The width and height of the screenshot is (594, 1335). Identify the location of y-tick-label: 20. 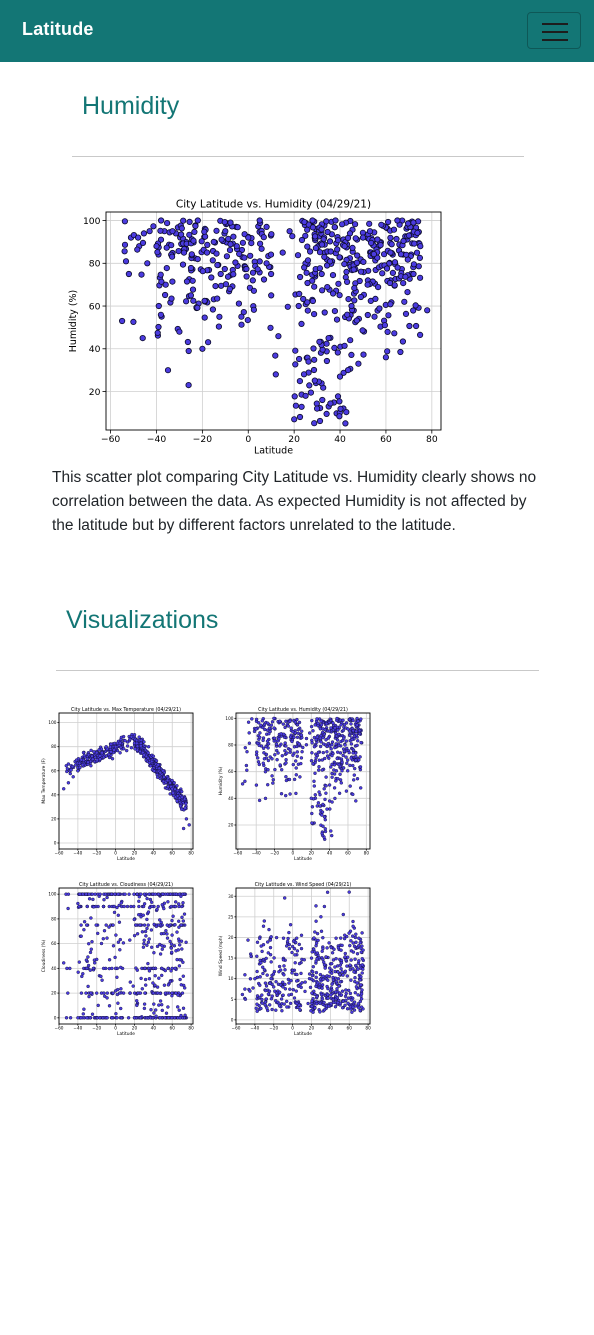
(231, 825).